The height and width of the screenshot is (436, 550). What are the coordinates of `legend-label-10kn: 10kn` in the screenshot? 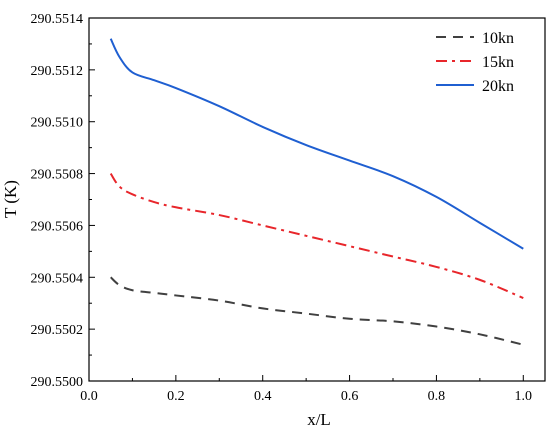 It's located at (498, 38).